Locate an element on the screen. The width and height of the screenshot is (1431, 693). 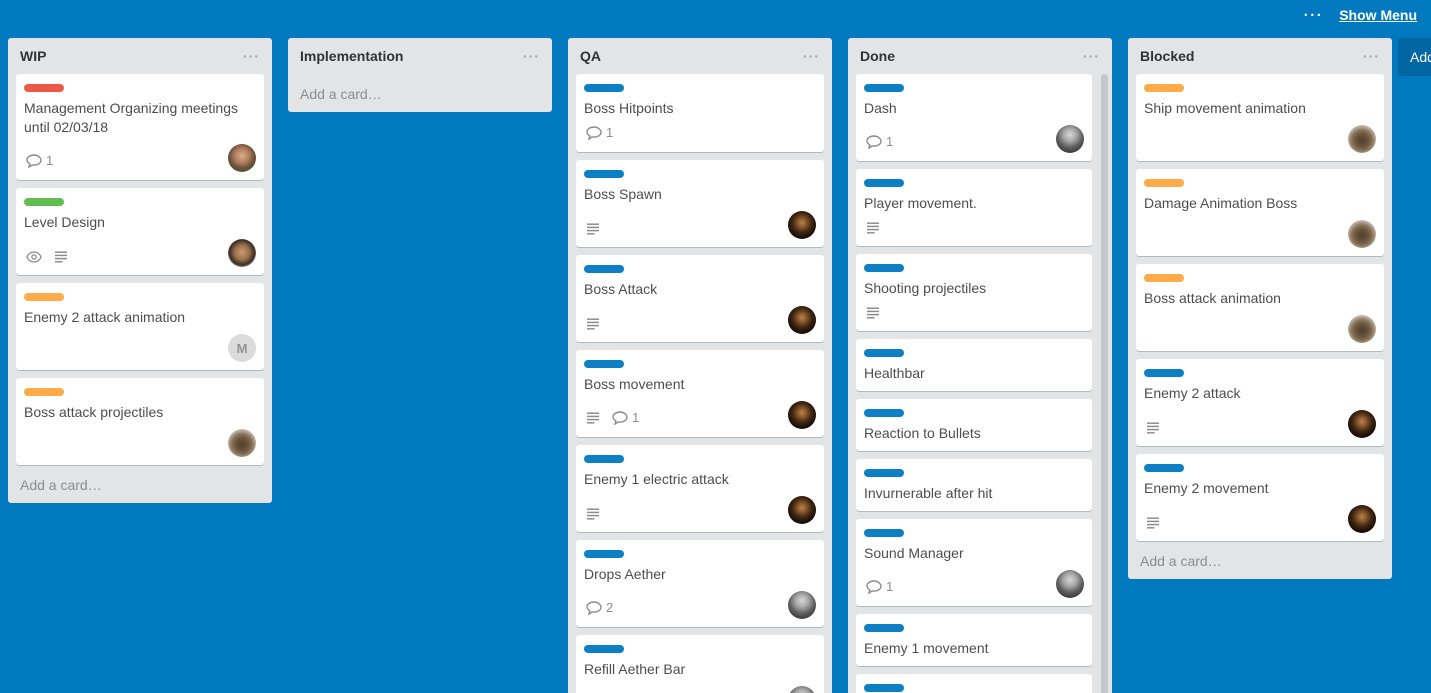
board-more-icon: ··· is located at coordinates (1313, 15).